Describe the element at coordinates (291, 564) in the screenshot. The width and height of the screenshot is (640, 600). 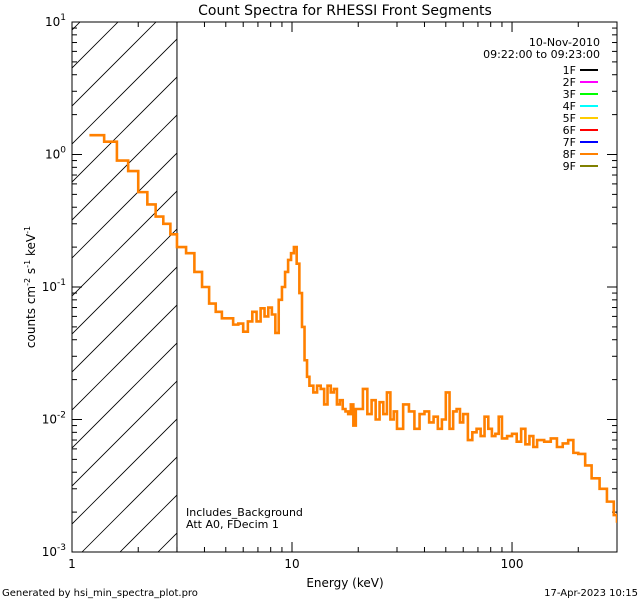
I see `x-tick-label: 10` at that location.